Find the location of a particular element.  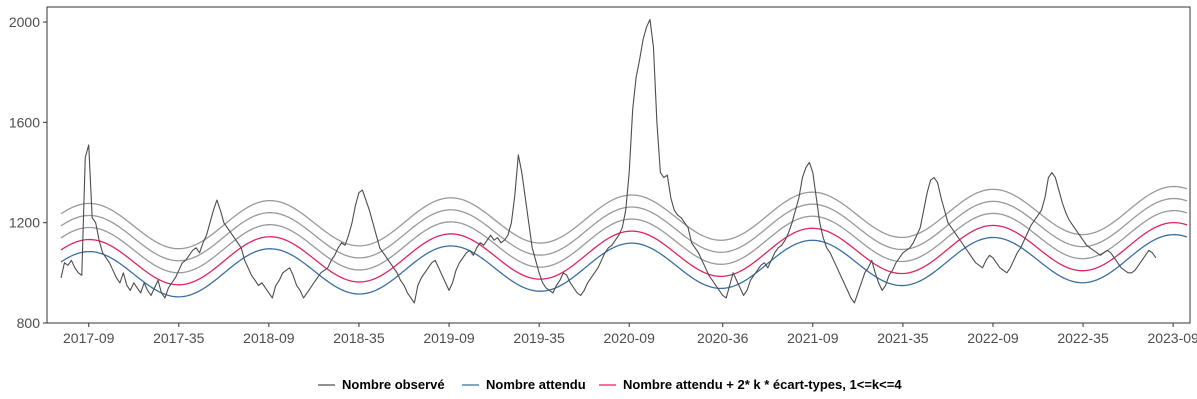

y-axis: 800 1200 1600 2000 is located at coordinates (28, 172).